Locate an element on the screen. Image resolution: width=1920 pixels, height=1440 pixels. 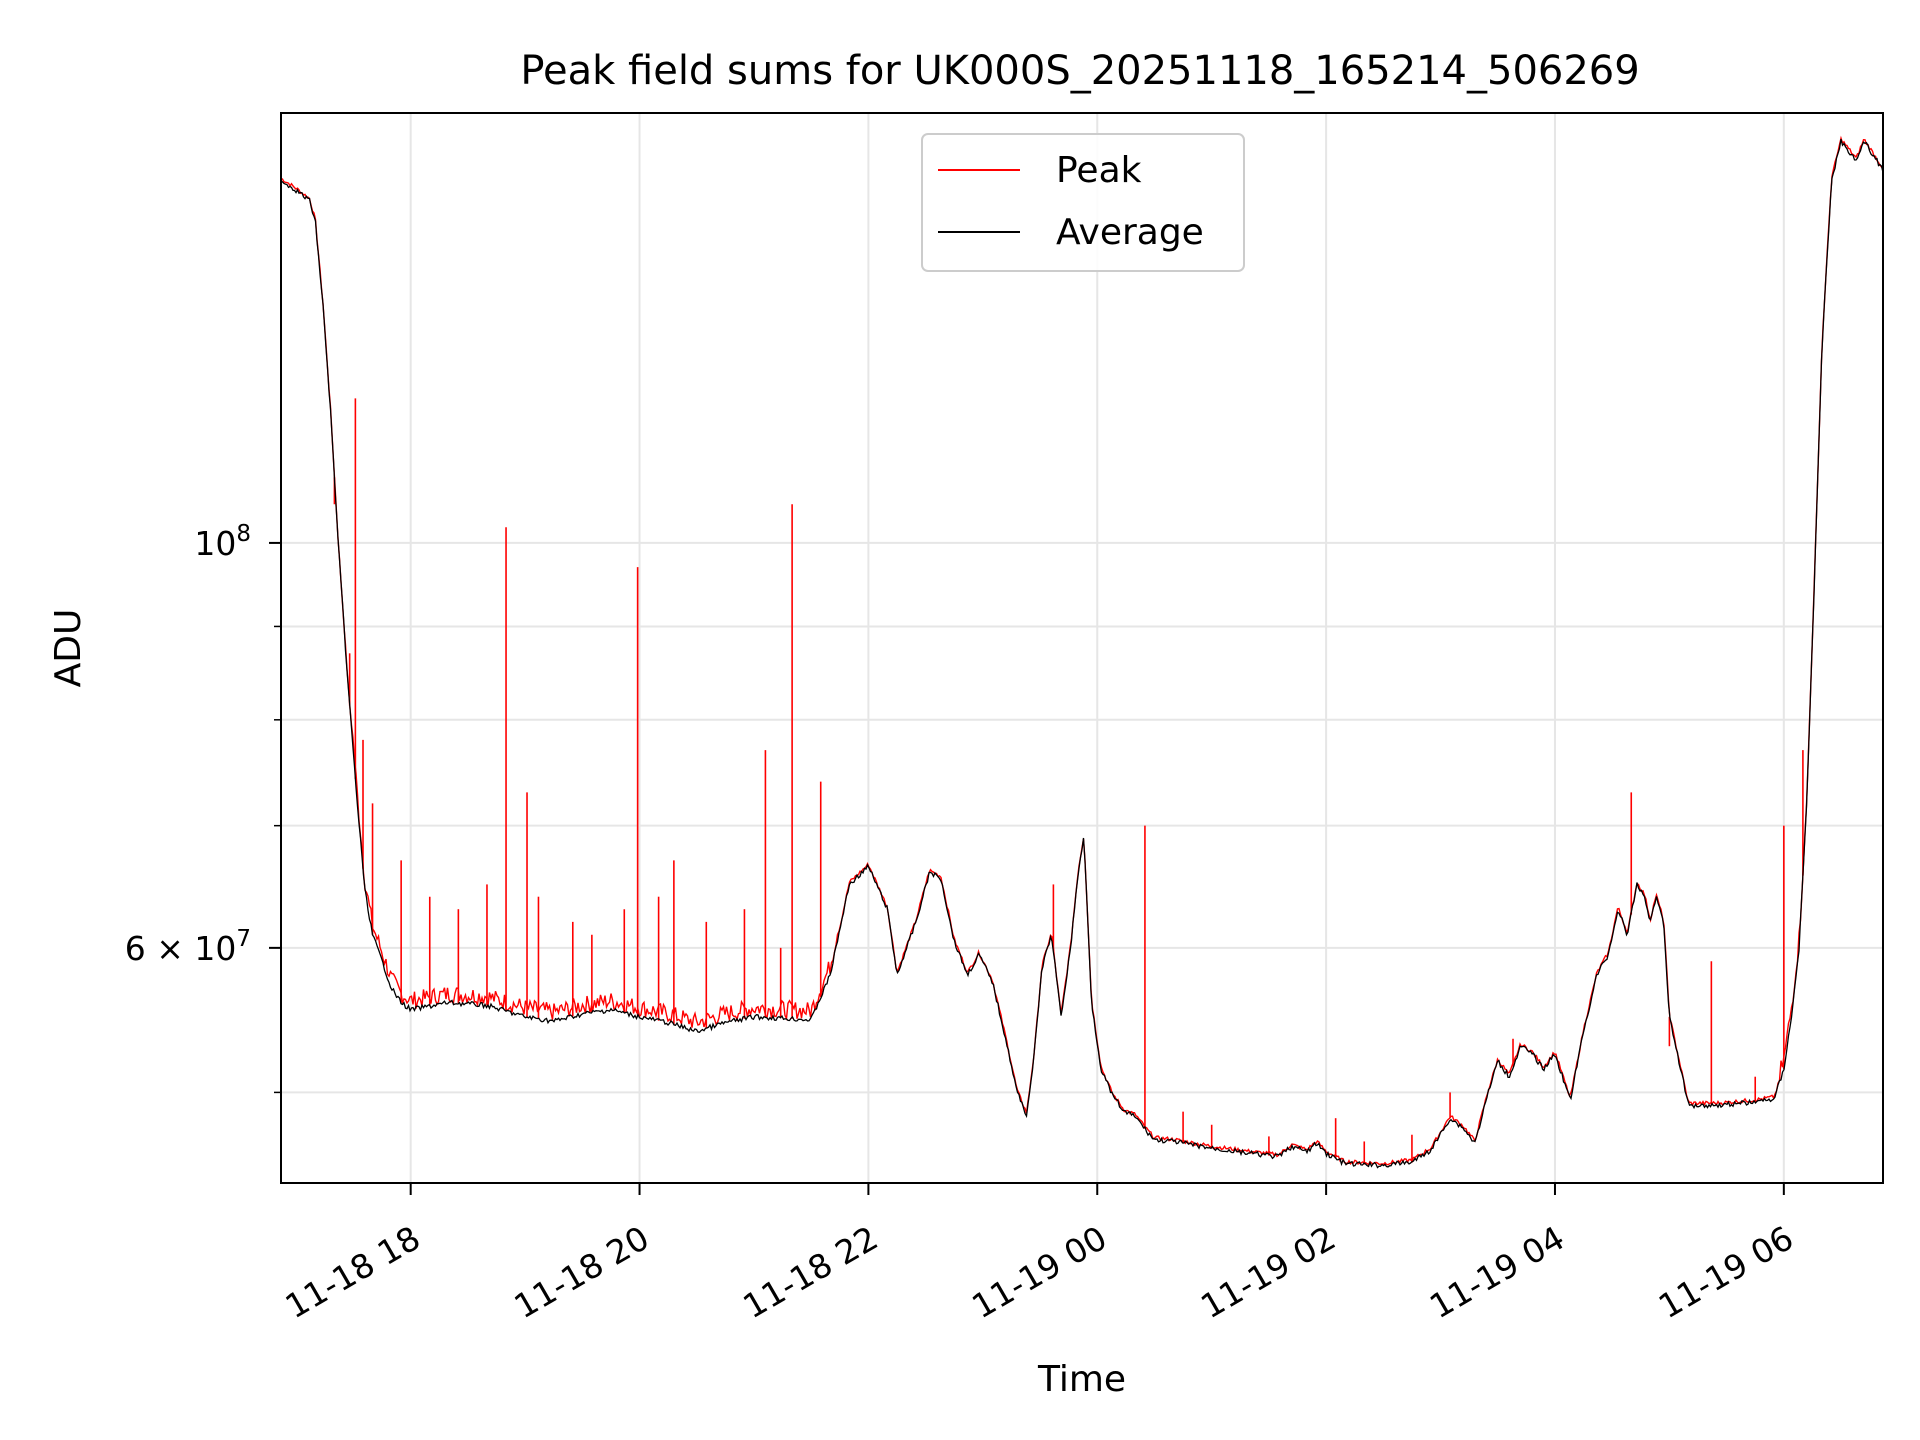
y-tick-label: 108 is located at coordinates (222, 542).